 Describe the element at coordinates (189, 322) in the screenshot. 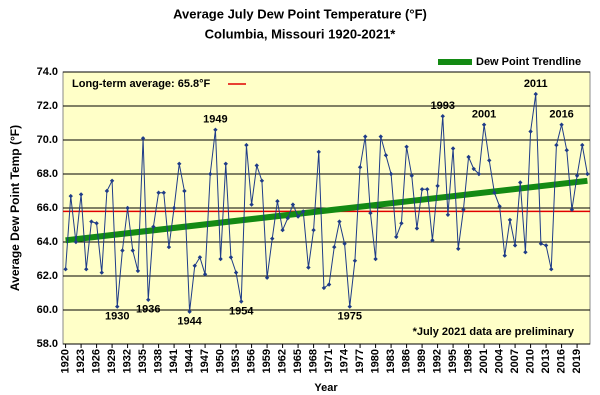

I see `annotation: 1944` at that location.